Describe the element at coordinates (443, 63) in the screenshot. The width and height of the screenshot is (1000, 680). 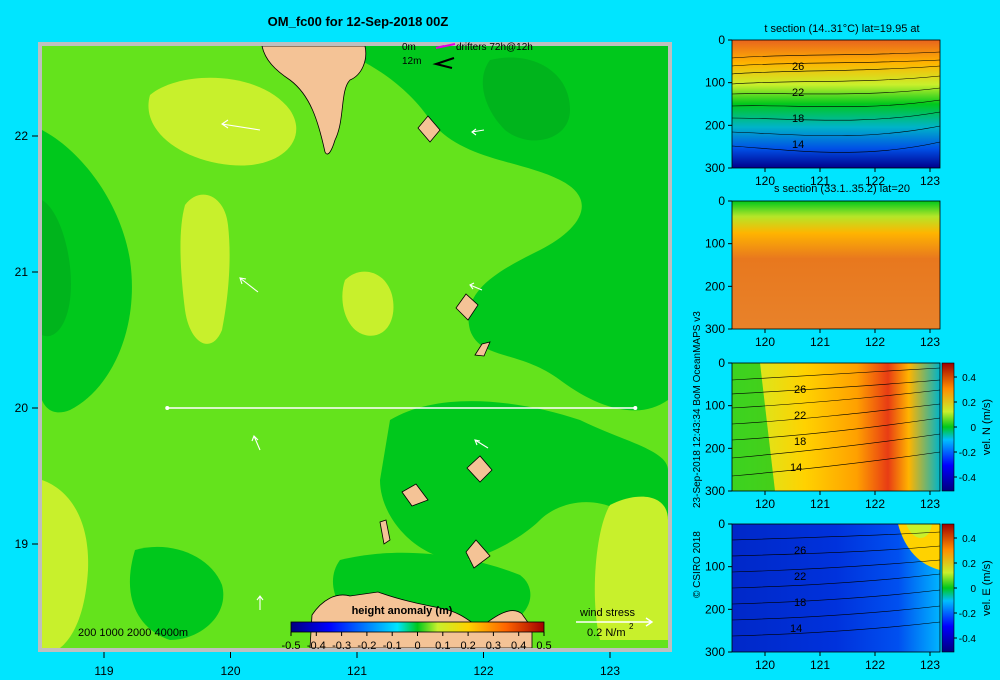
I see `drifter-12m-icon` at that location.